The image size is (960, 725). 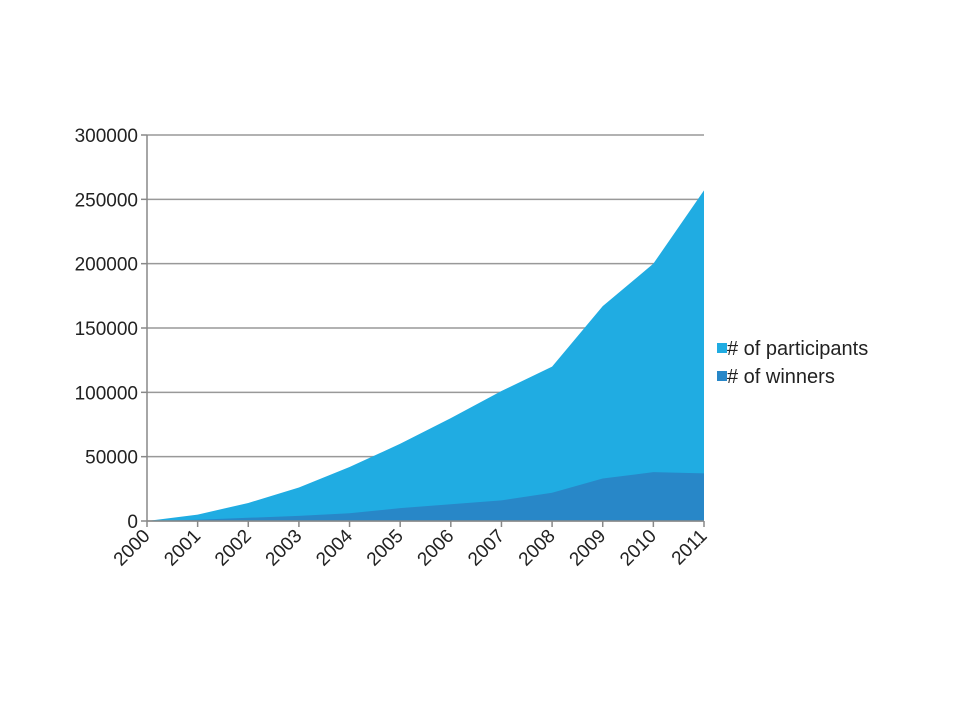 What do you see at coordinates (111, 458) in the screenshot?
I see `y-tick-label: 50000` at bounding box center [111, 458].